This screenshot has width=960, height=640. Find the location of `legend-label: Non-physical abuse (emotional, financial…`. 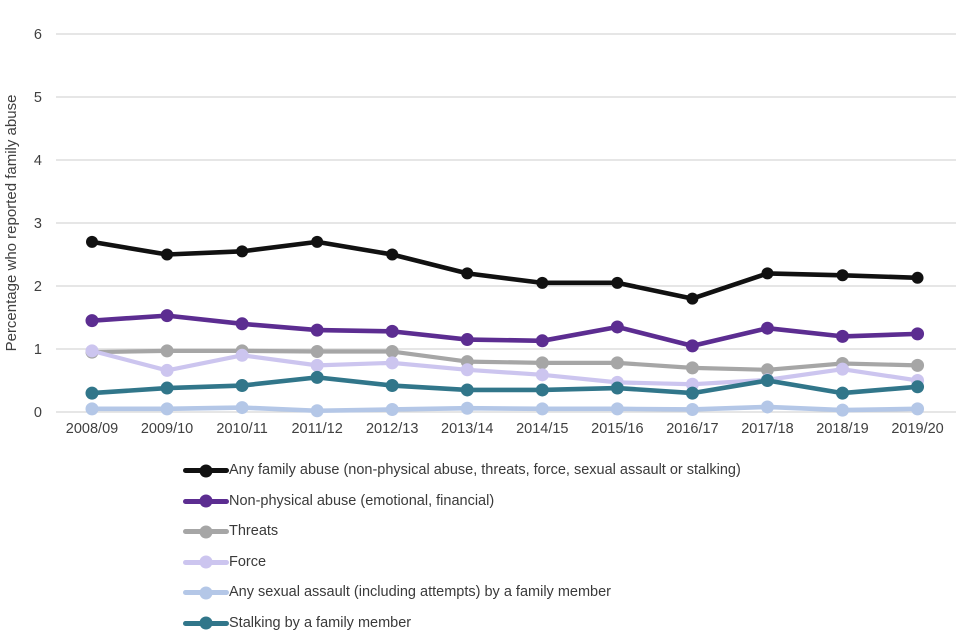

legend-label: Non-physical abuse (emotional, financial… is located at coordinates (362, 500).